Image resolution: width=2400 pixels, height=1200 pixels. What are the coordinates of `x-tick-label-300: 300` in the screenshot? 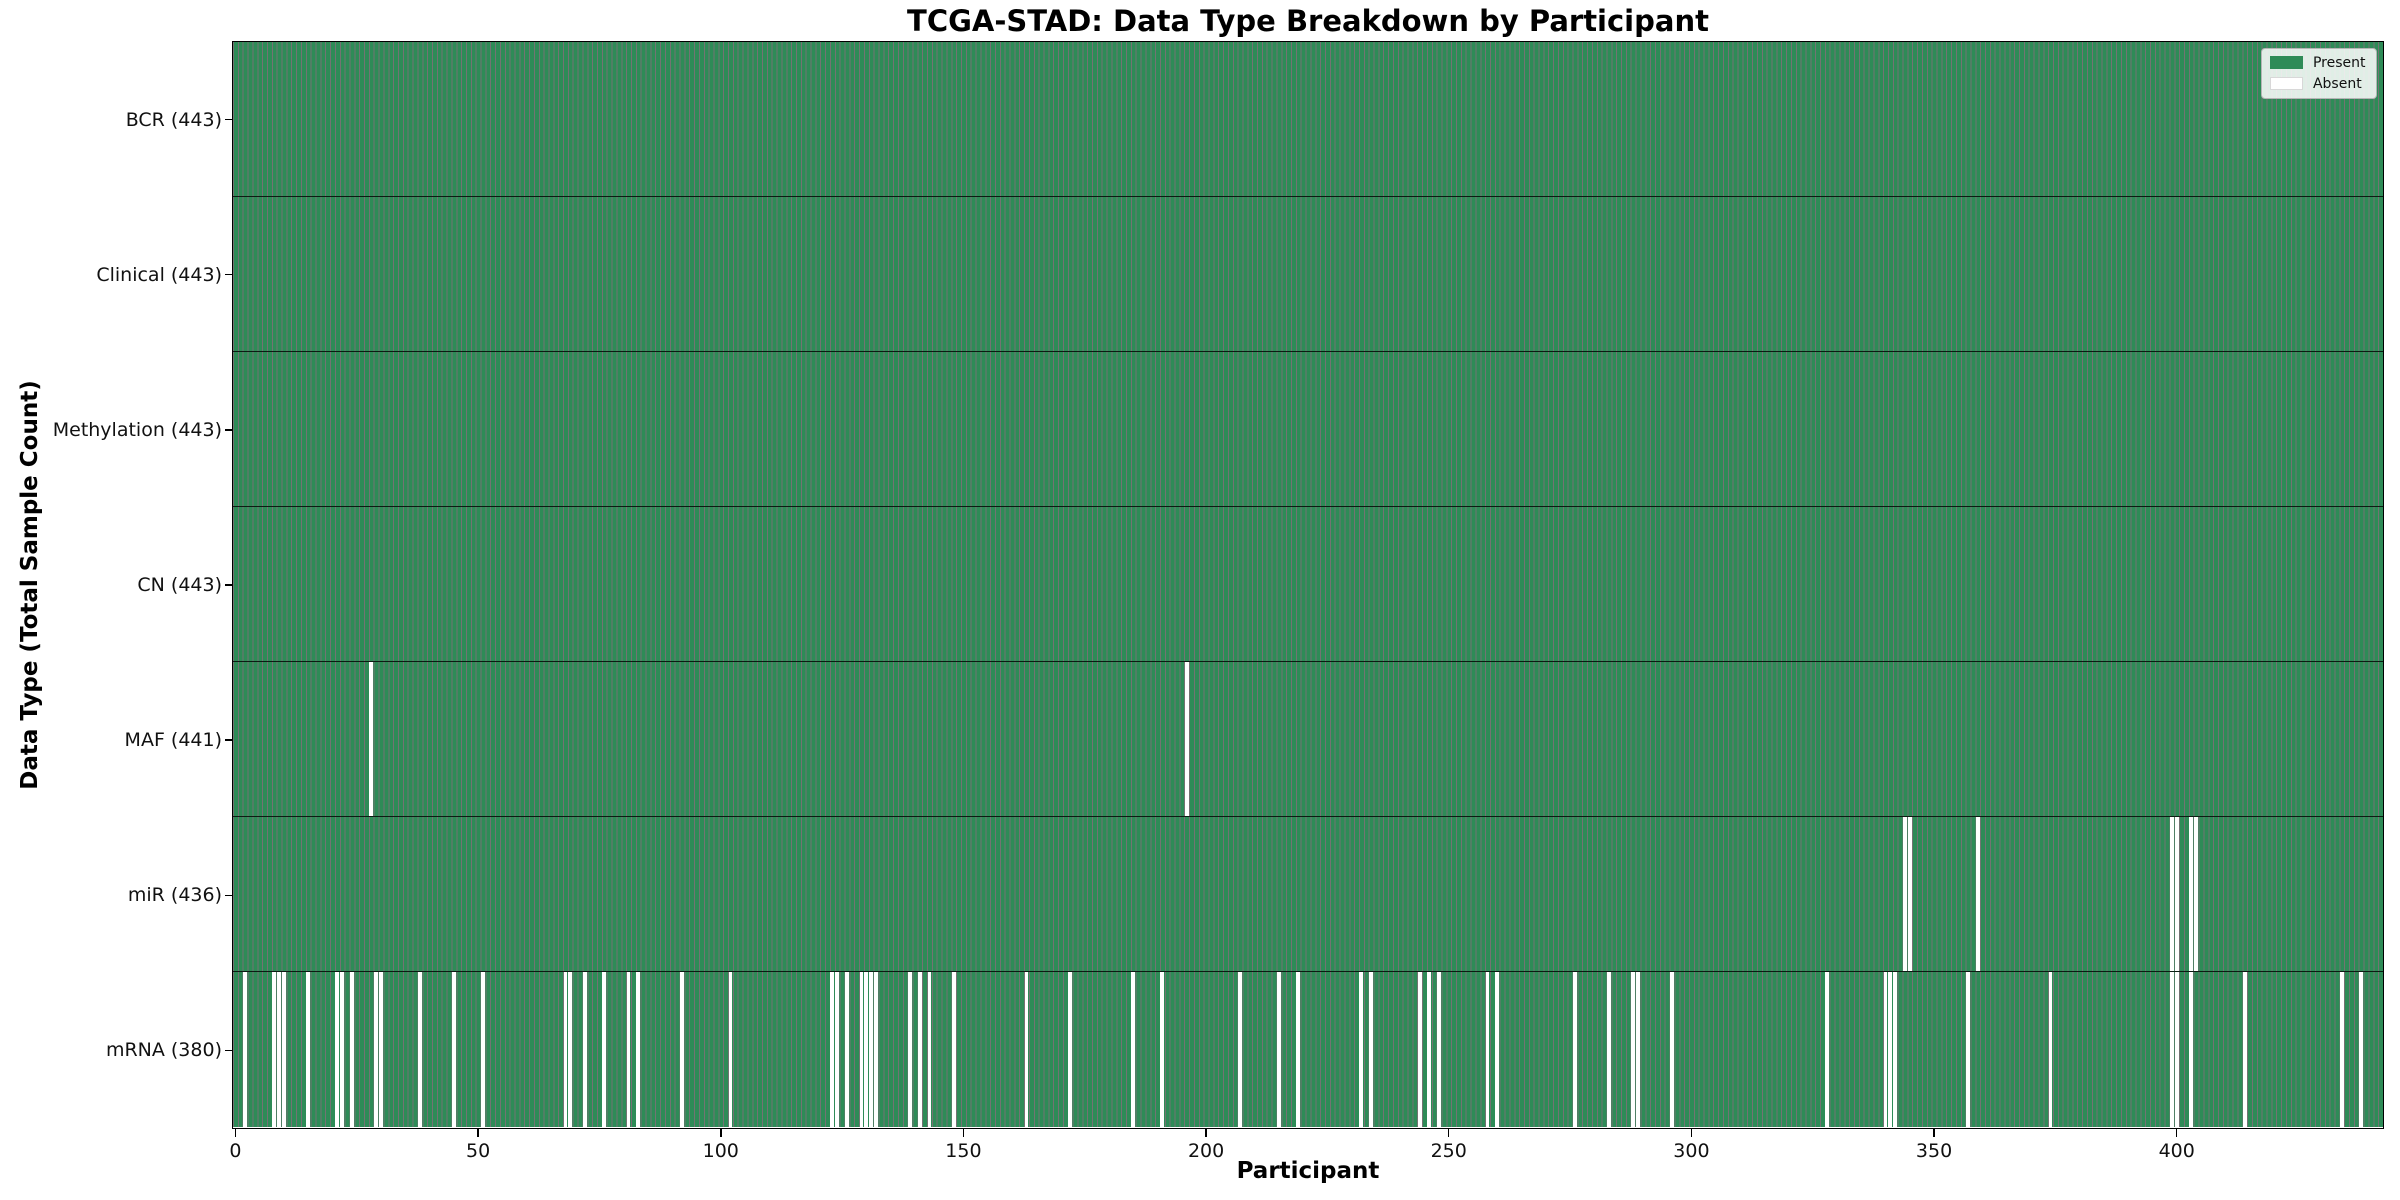 It's located at (1691, 1151).